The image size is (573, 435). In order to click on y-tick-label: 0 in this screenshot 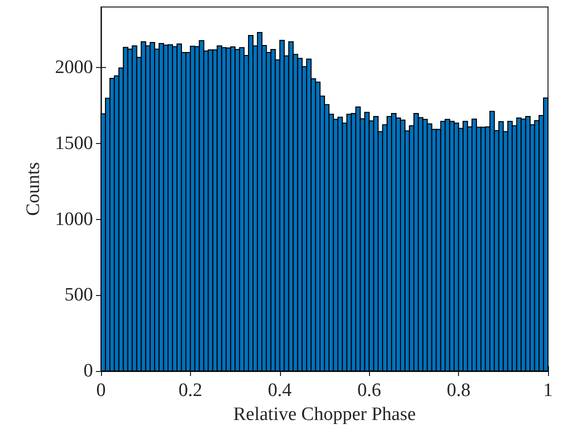, I will do `click(88, 371)`.